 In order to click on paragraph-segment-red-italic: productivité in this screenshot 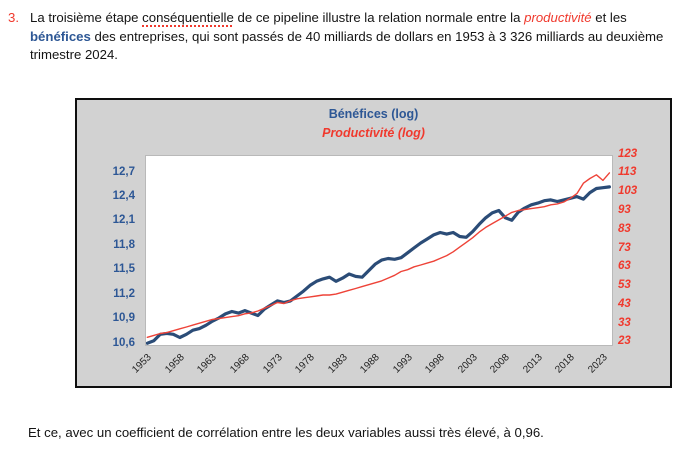, I will do `click(558, 17)`.